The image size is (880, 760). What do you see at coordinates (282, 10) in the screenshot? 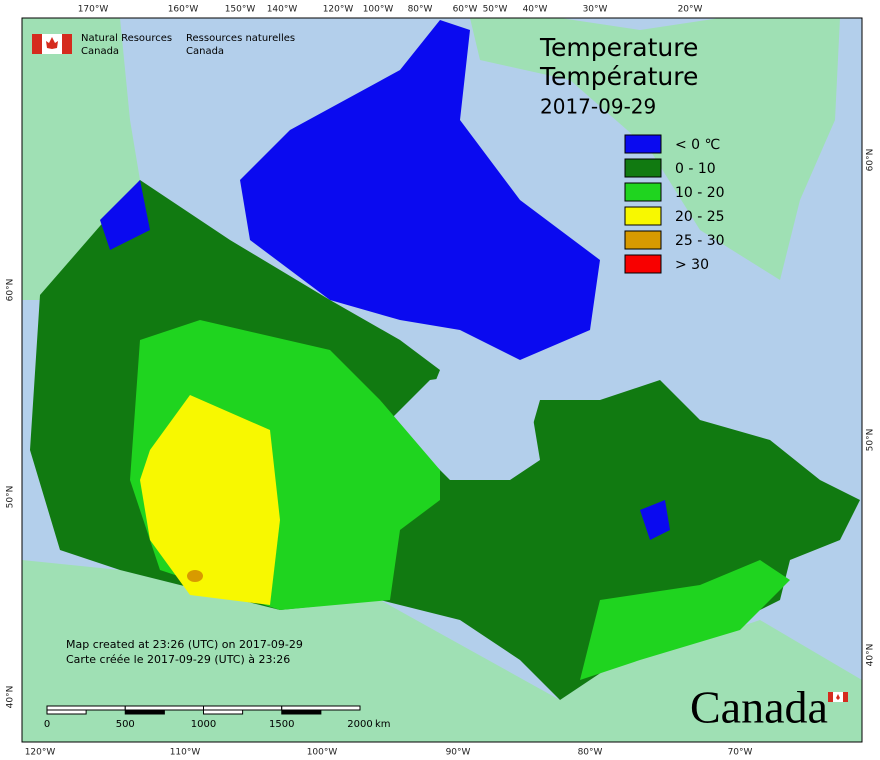
I see `graticule-label: 140°W` at bounding box center [282, 10].